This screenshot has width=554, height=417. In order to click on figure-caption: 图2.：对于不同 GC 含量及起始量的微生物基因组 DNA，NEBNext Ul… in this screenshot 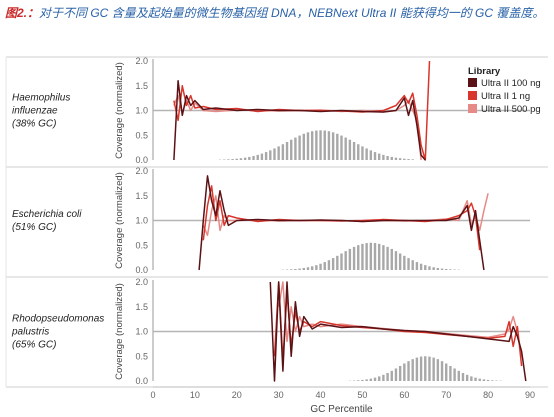, I will do `click(277, 13)`.